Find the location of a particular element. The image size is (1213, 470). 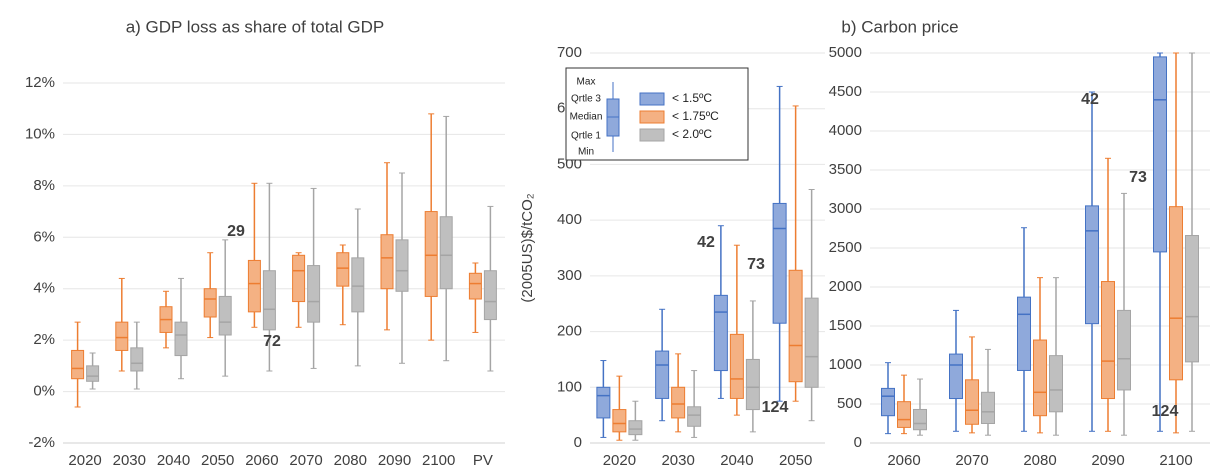

annotation: 72 is located at coordinates (272, 341).